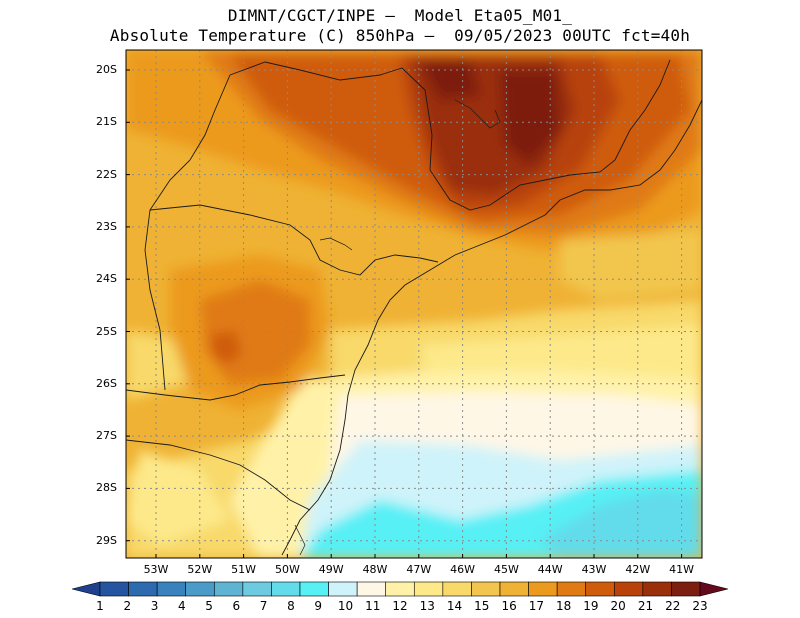 The width and height of the screenshot is (800, 618). I want to click on state-border-sc-rs, so click(218, 475).